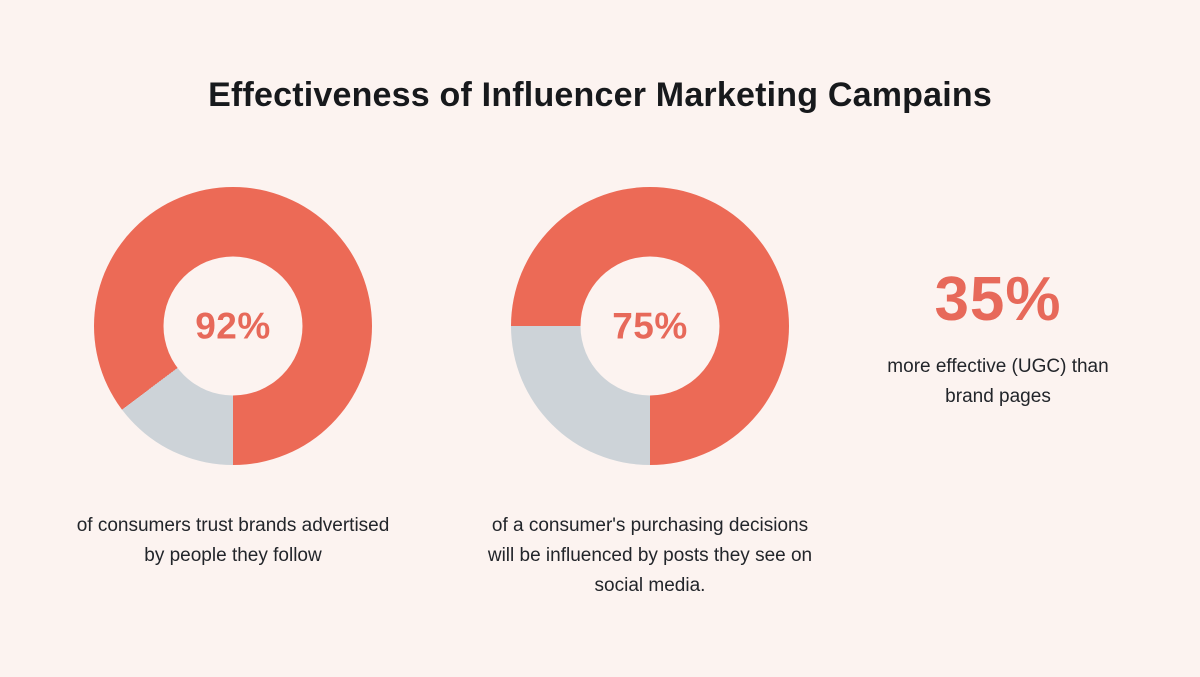 The width and height of the screenshot is (1200, 677). Describe the element at coordinates (998, 299) in the screenshot. I see `stat-value: 35%` at that location.